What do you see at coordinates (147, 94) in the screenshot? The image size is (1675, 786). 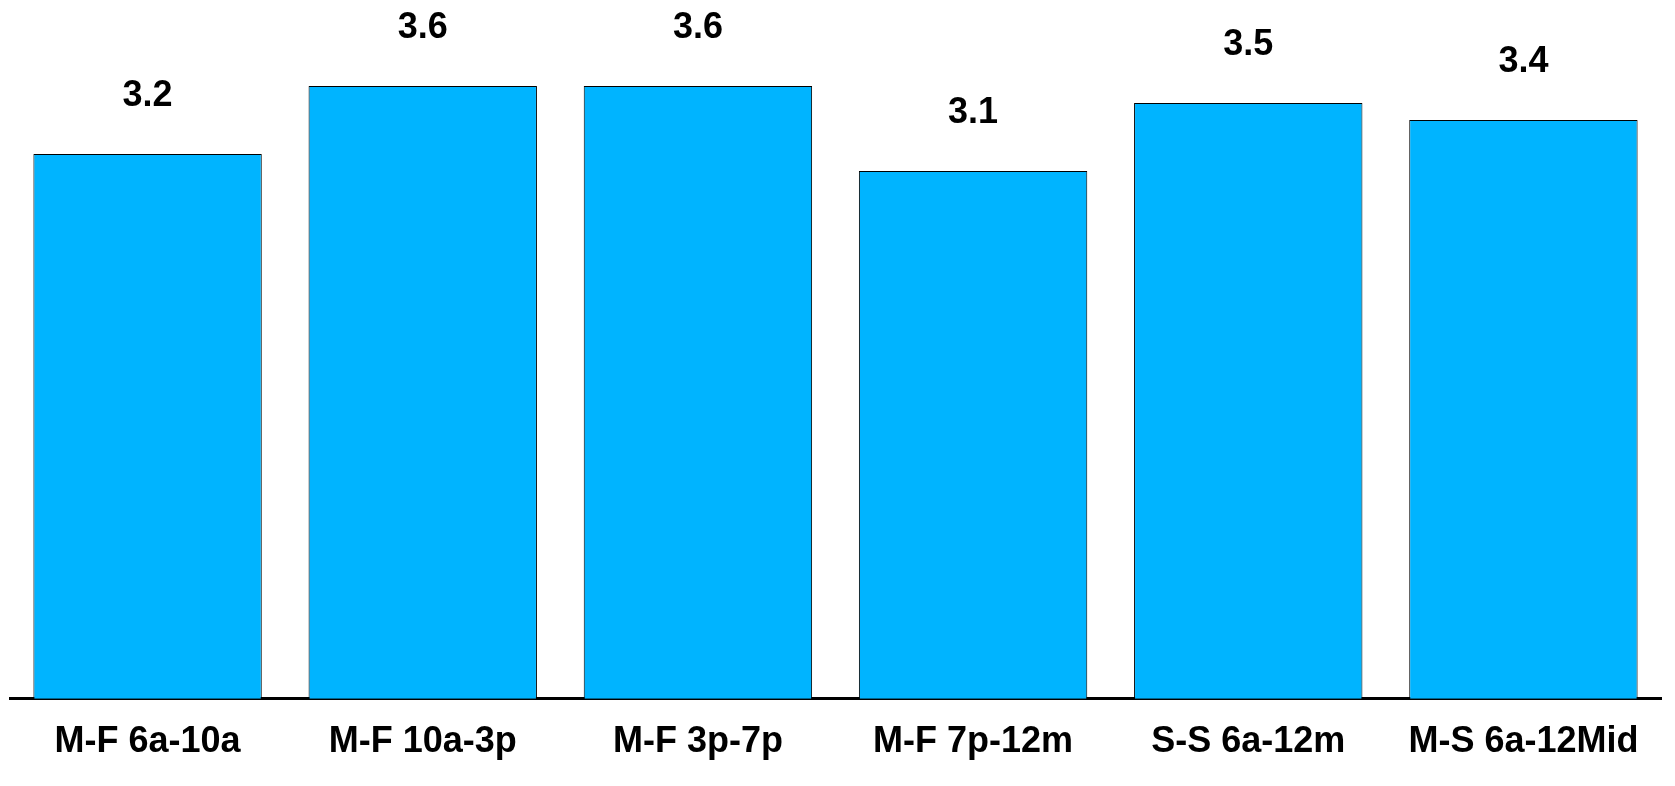 I see `data-label: 3.2` at bounding box center [147, 94].